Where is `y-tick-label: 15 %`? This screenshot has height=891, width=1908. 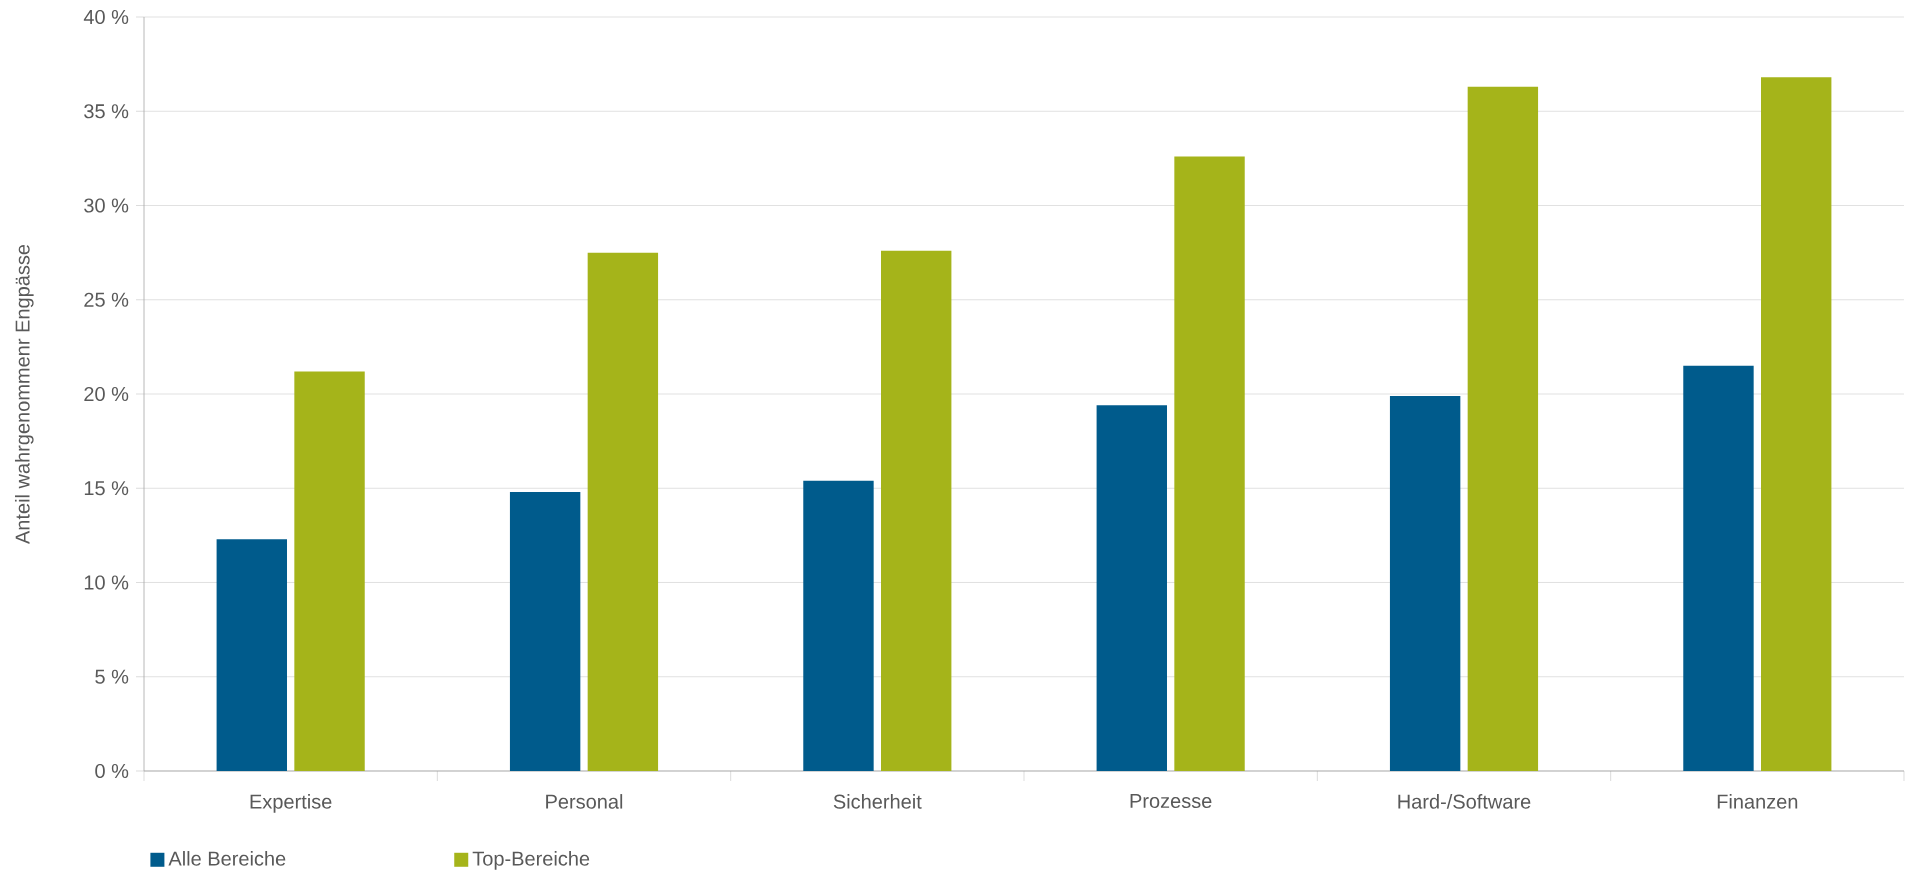 y-tick-label: 15 % is located at coordinates (106, 488).